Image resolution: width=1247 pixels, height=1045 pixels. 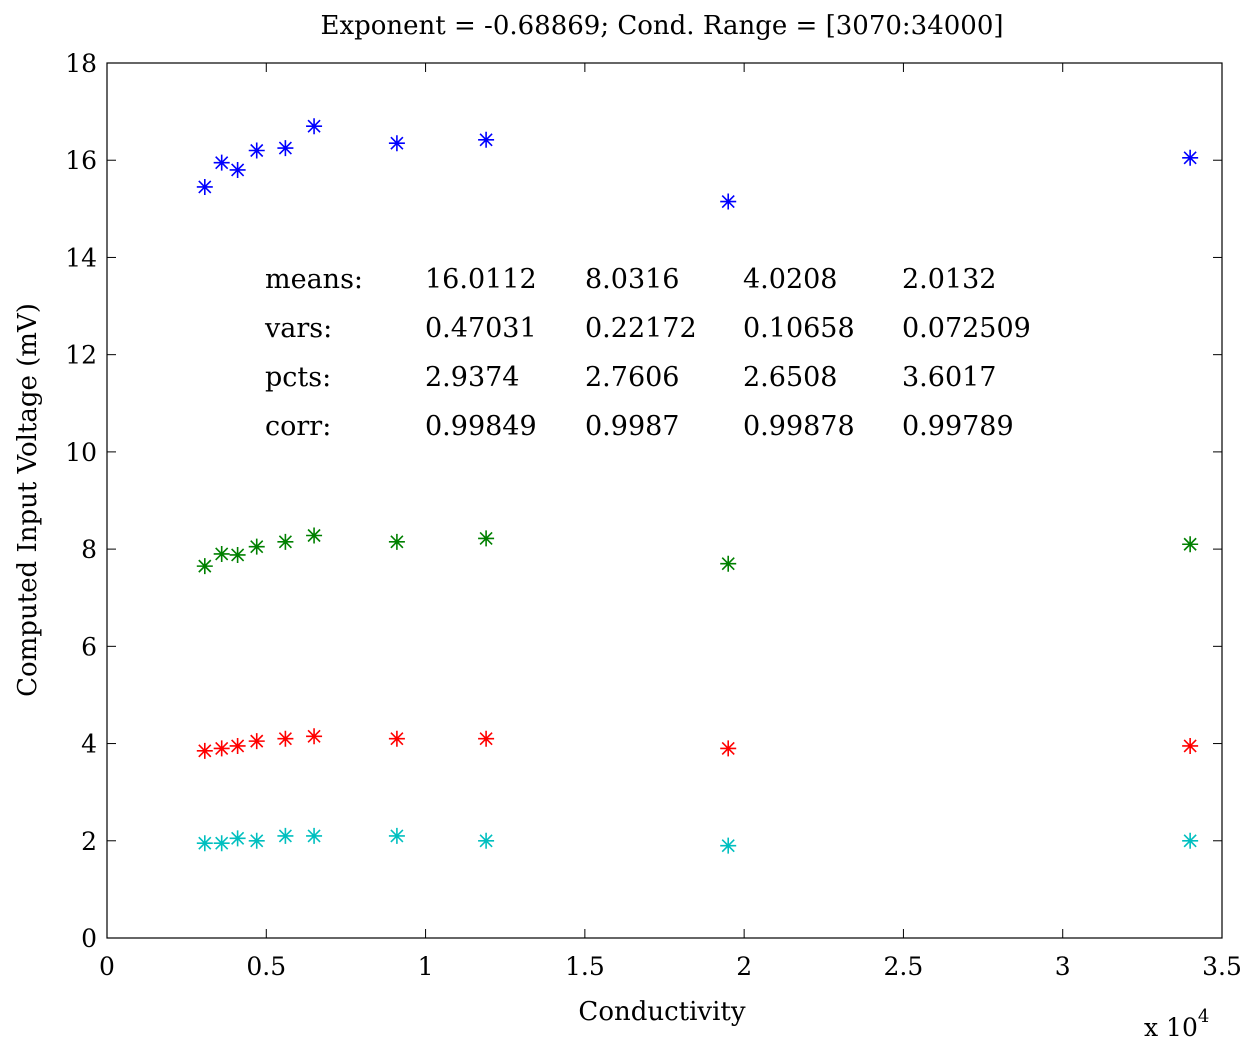 What do you see at coordinates (949, 377) in the screenshot?
I see `stat-value: 3.6017` at bounding box center [949, 377].